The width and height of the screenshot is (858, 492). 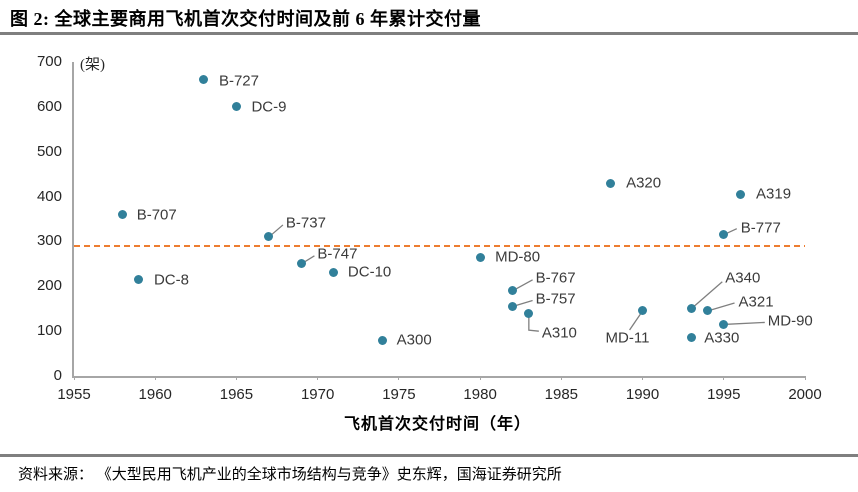 What do you see at coordinates (49, 106) in the screenshot?
I see `y-axis-tick-label: 600` at bounding box center [49, 106].